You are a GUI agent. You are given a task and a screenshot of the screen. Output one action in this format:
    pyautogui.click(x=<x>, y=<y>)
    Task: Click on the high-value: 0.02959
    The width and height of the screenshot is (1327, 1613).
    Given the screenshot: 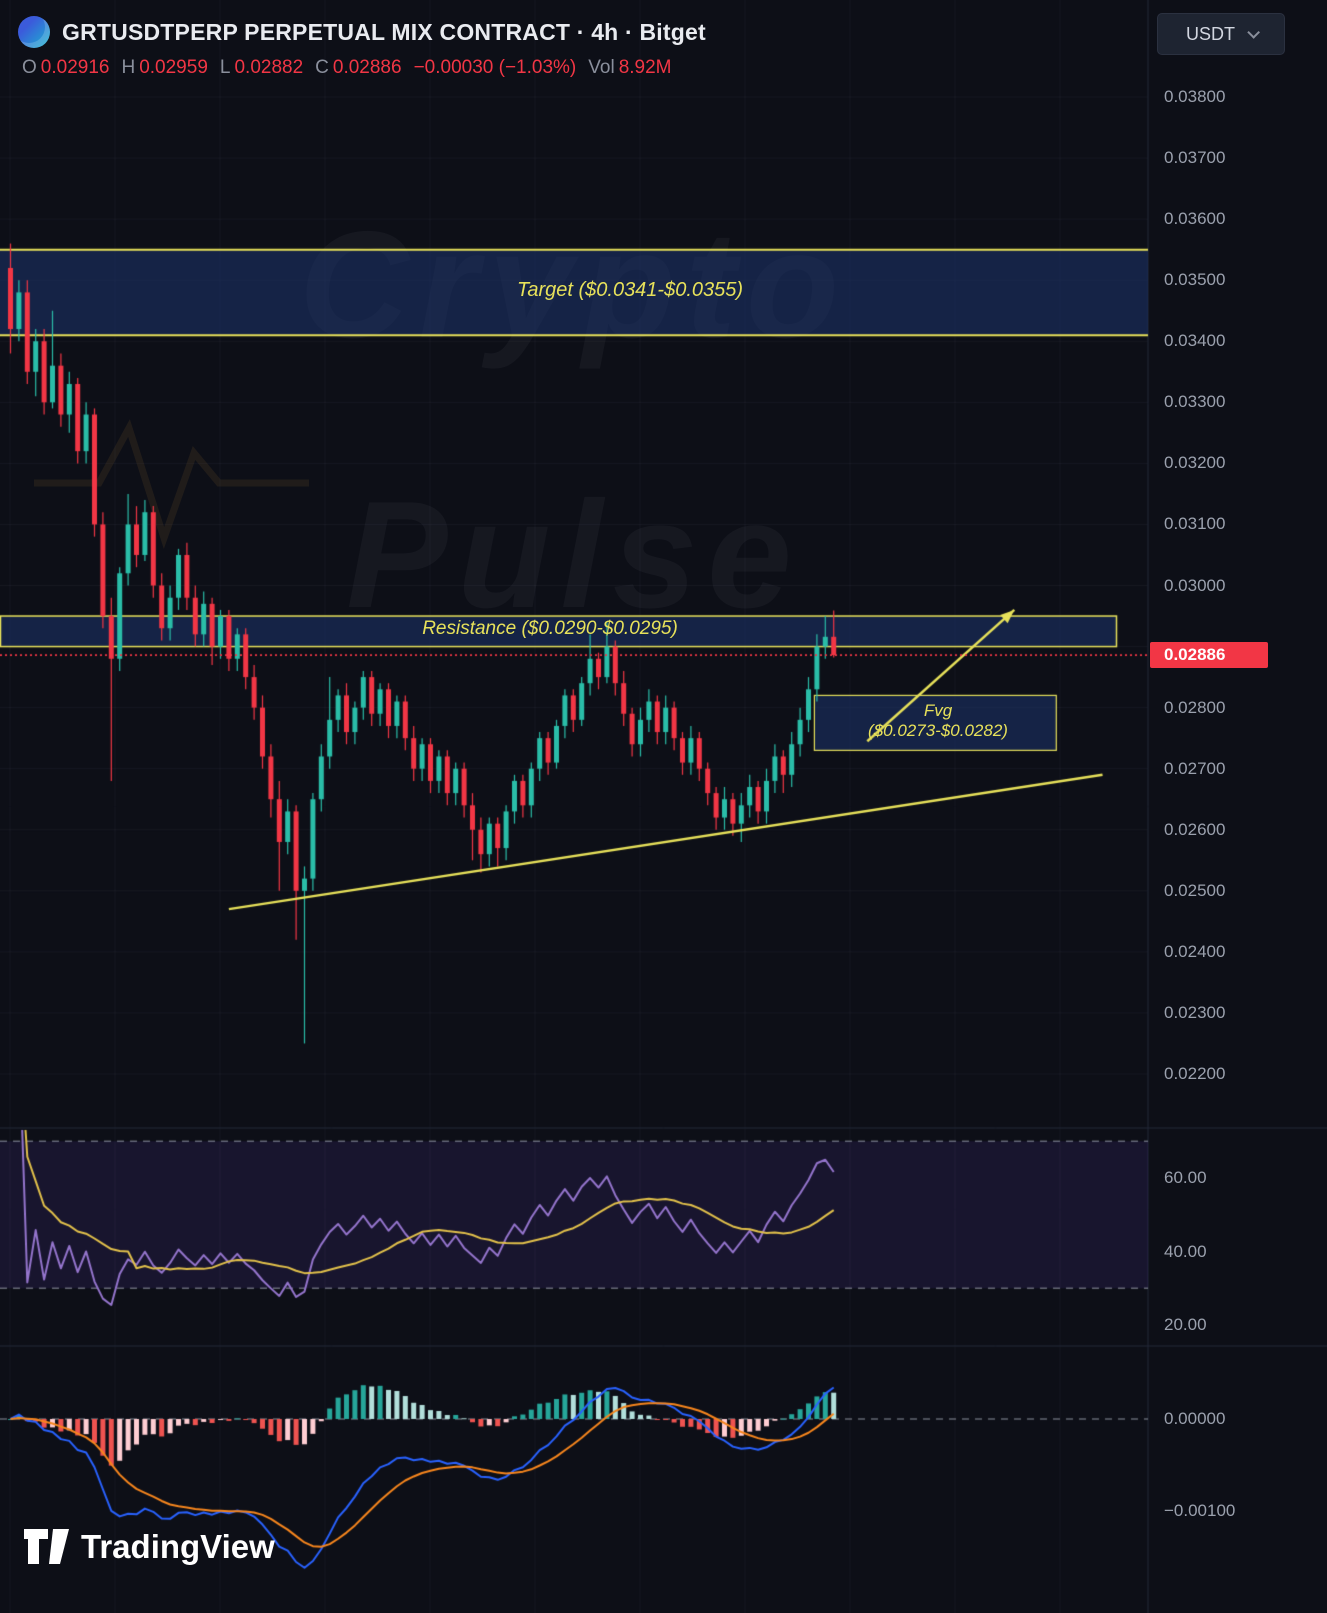 What is the action you would take?
    pyautogui.click(x=173, y=67)
    